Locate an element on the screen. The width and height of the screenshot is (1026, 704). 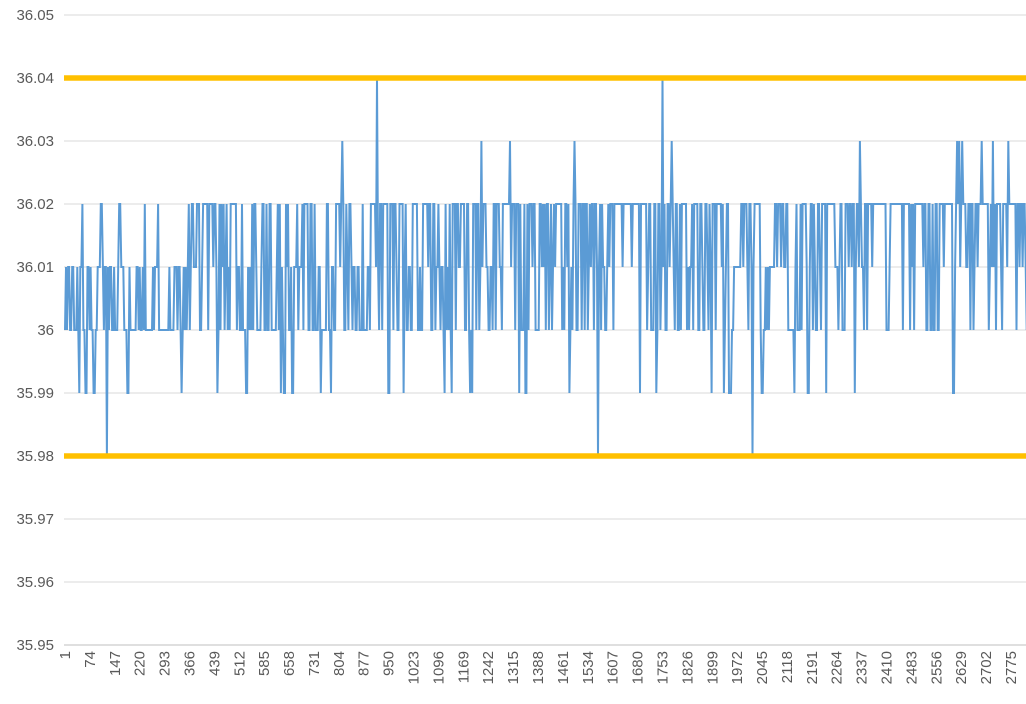
x-axis-tick-label: 512 is located at coordinates (239, 663).